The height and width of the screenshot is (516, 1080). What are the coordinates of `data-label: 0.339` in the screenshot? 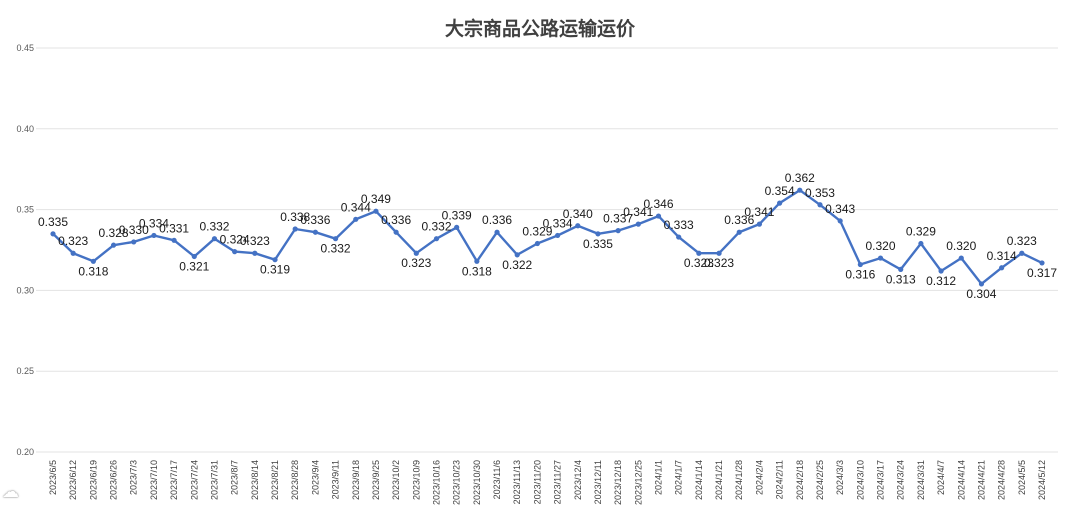 It's located at (457, 215).